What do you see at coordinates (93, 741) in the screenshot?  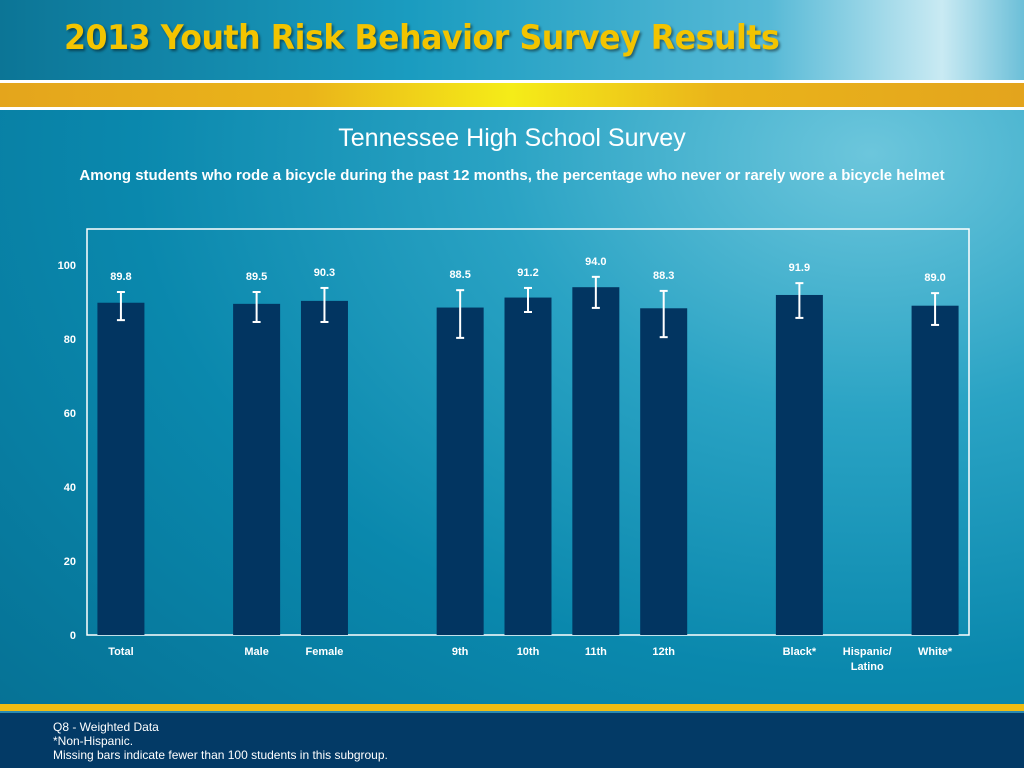 I see `footer-note-nonhispanic: *Non-Hispanic.` at bounding box center [93, 741].